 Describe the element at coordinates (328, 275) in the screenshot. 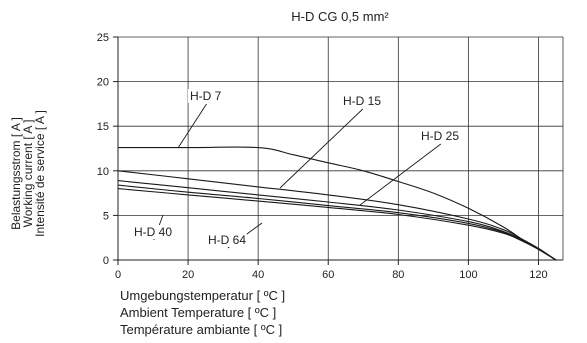

I see `x-tick-label: 60` at that location.